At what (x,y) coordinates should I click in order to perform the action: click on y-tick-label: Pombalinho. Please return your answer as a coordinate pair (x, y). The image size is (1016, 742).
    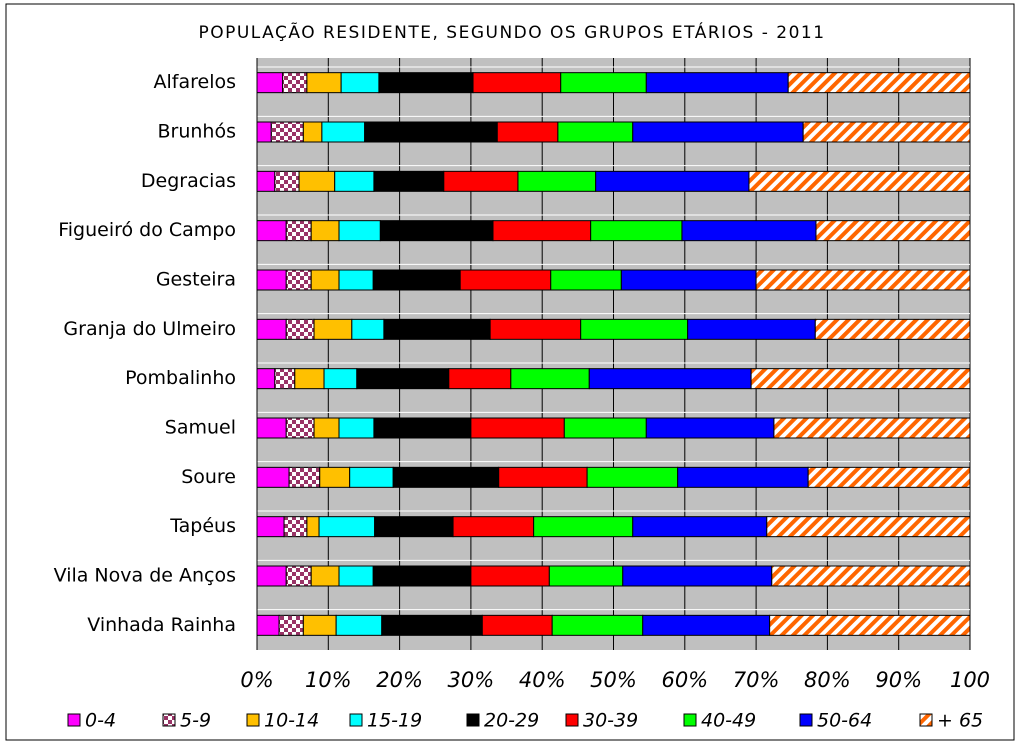
    Looking at the image, I should click on (180, 378).